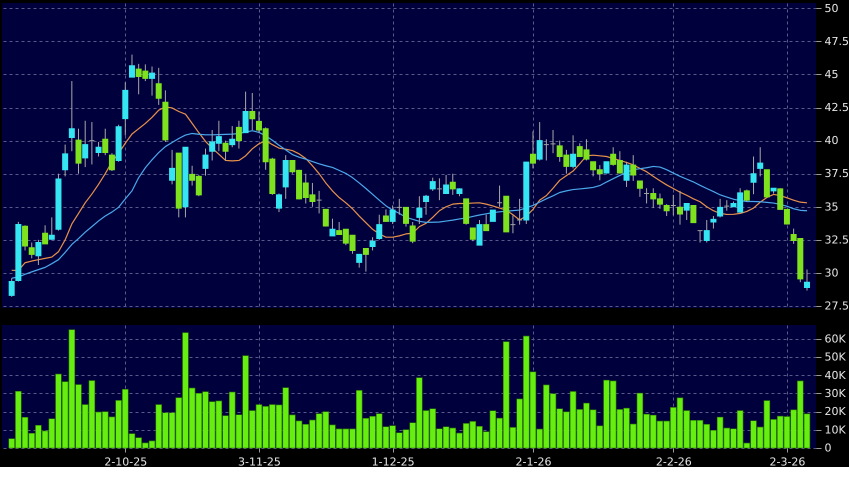 The height and width of the screenshot is (478, 850). I want to click on y-tick-label: 10K, so click(835, 429).